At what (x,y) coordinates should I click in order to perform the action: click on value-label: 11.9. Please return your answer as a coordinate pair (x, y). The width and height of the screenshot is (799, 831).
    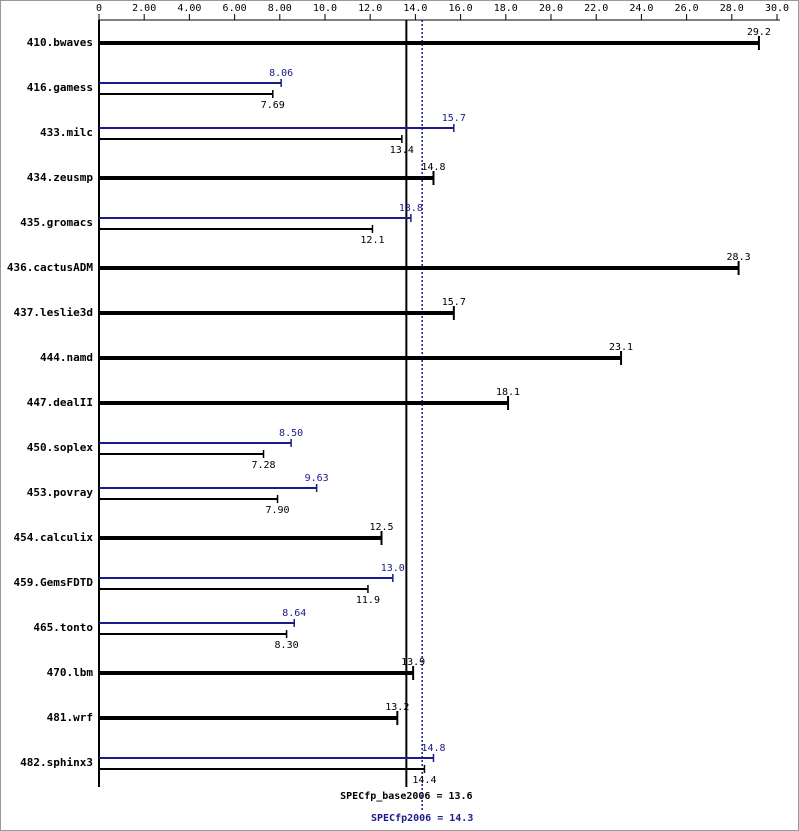
    Looking at the image, I should click on (368, 600).